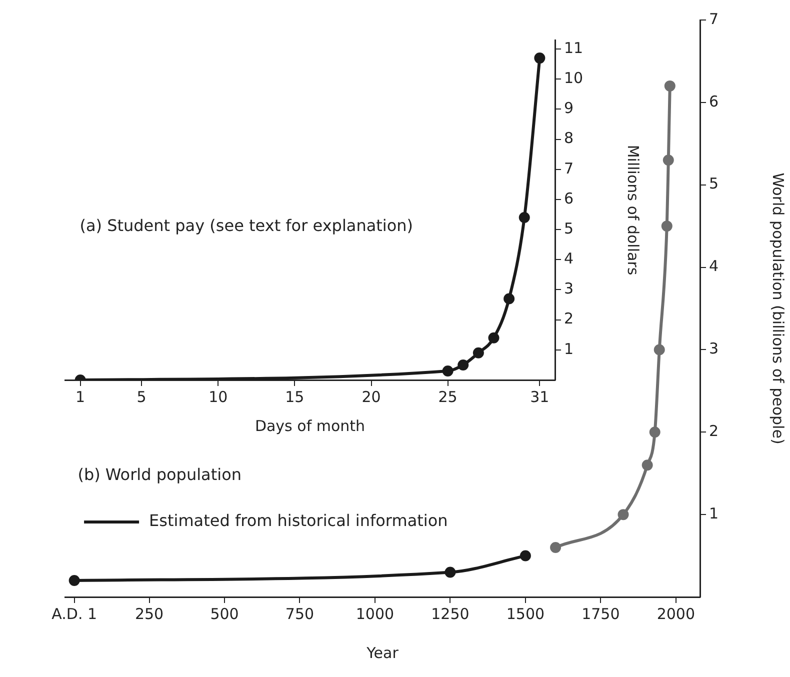 This screenshot has height=677, width=790. I want to click on y-axis-title: Millions of dollars, so click(633, 210).